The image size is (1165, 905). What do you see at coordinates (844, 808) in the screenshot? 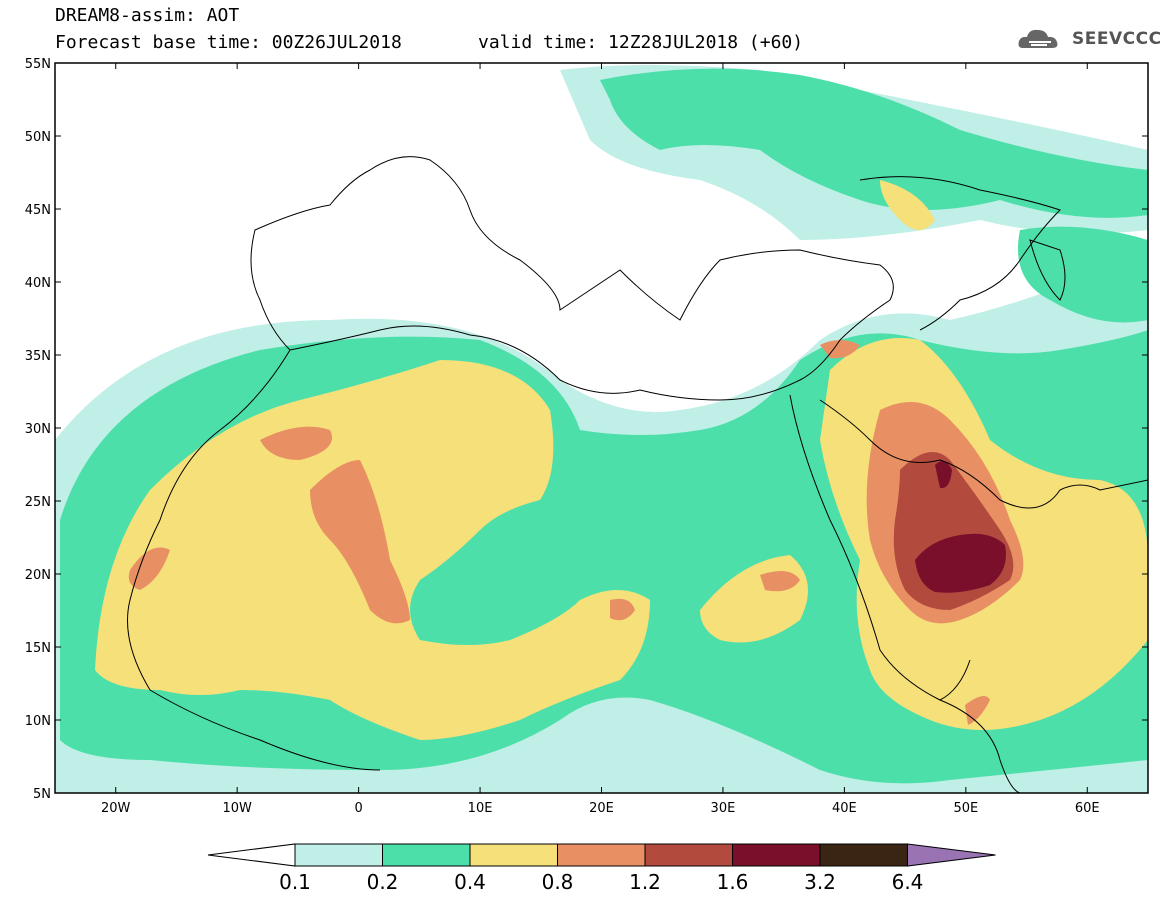
I see `lon-label: 40E` at bounding box center [844, 808].